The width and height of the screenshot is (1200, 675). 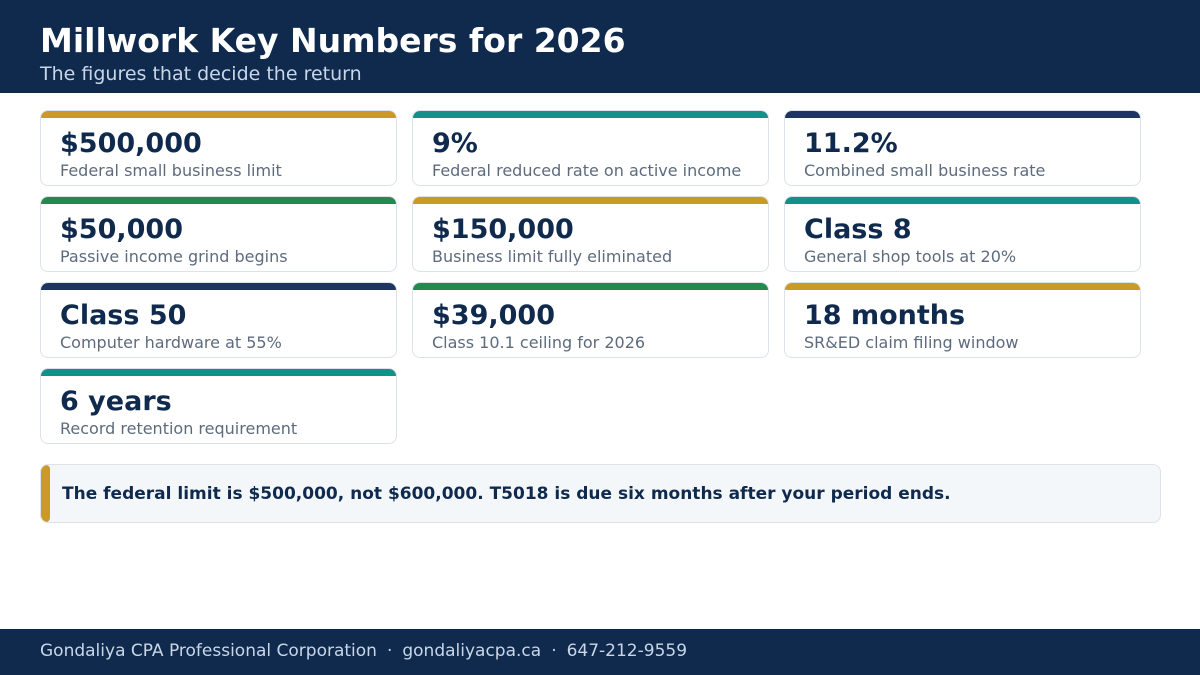 I want to click on card-label: General shop tools at 20%, so click(x=910, y=256).